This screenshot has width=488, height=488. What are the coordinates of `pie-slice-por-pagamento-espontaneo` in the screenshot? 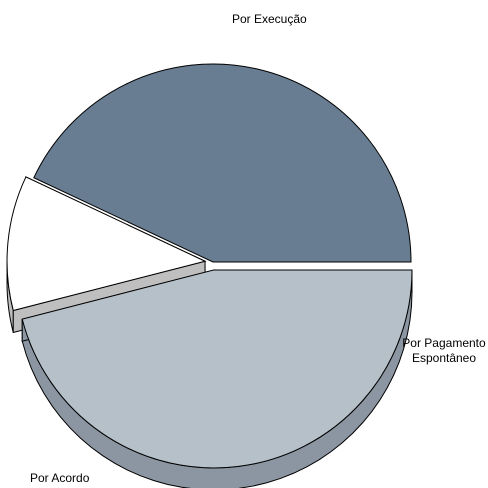 It's located at (106, 244).